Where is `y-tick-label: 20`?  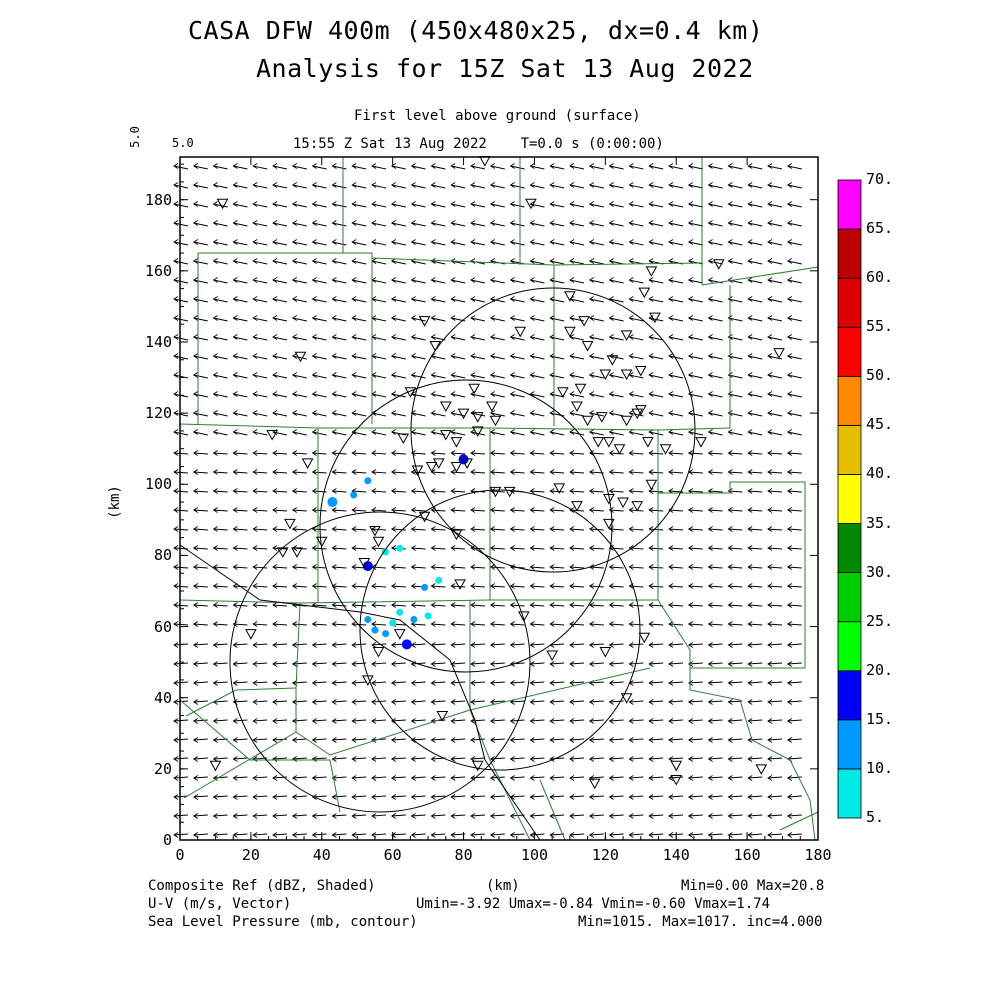
y-tick-label: 20 is located at coordinates (163, 768).